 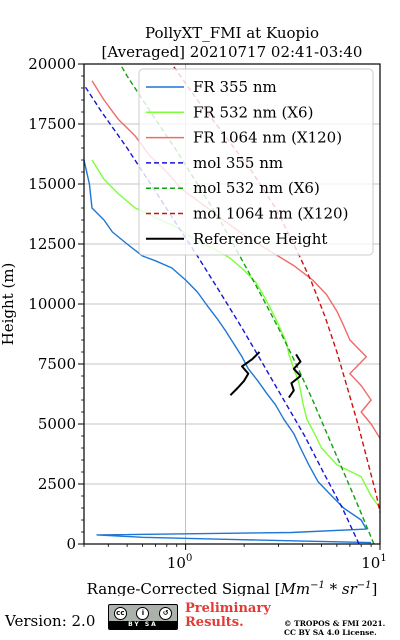 I want to click on y-tick-label: 7500, so click(x=57, y=364).